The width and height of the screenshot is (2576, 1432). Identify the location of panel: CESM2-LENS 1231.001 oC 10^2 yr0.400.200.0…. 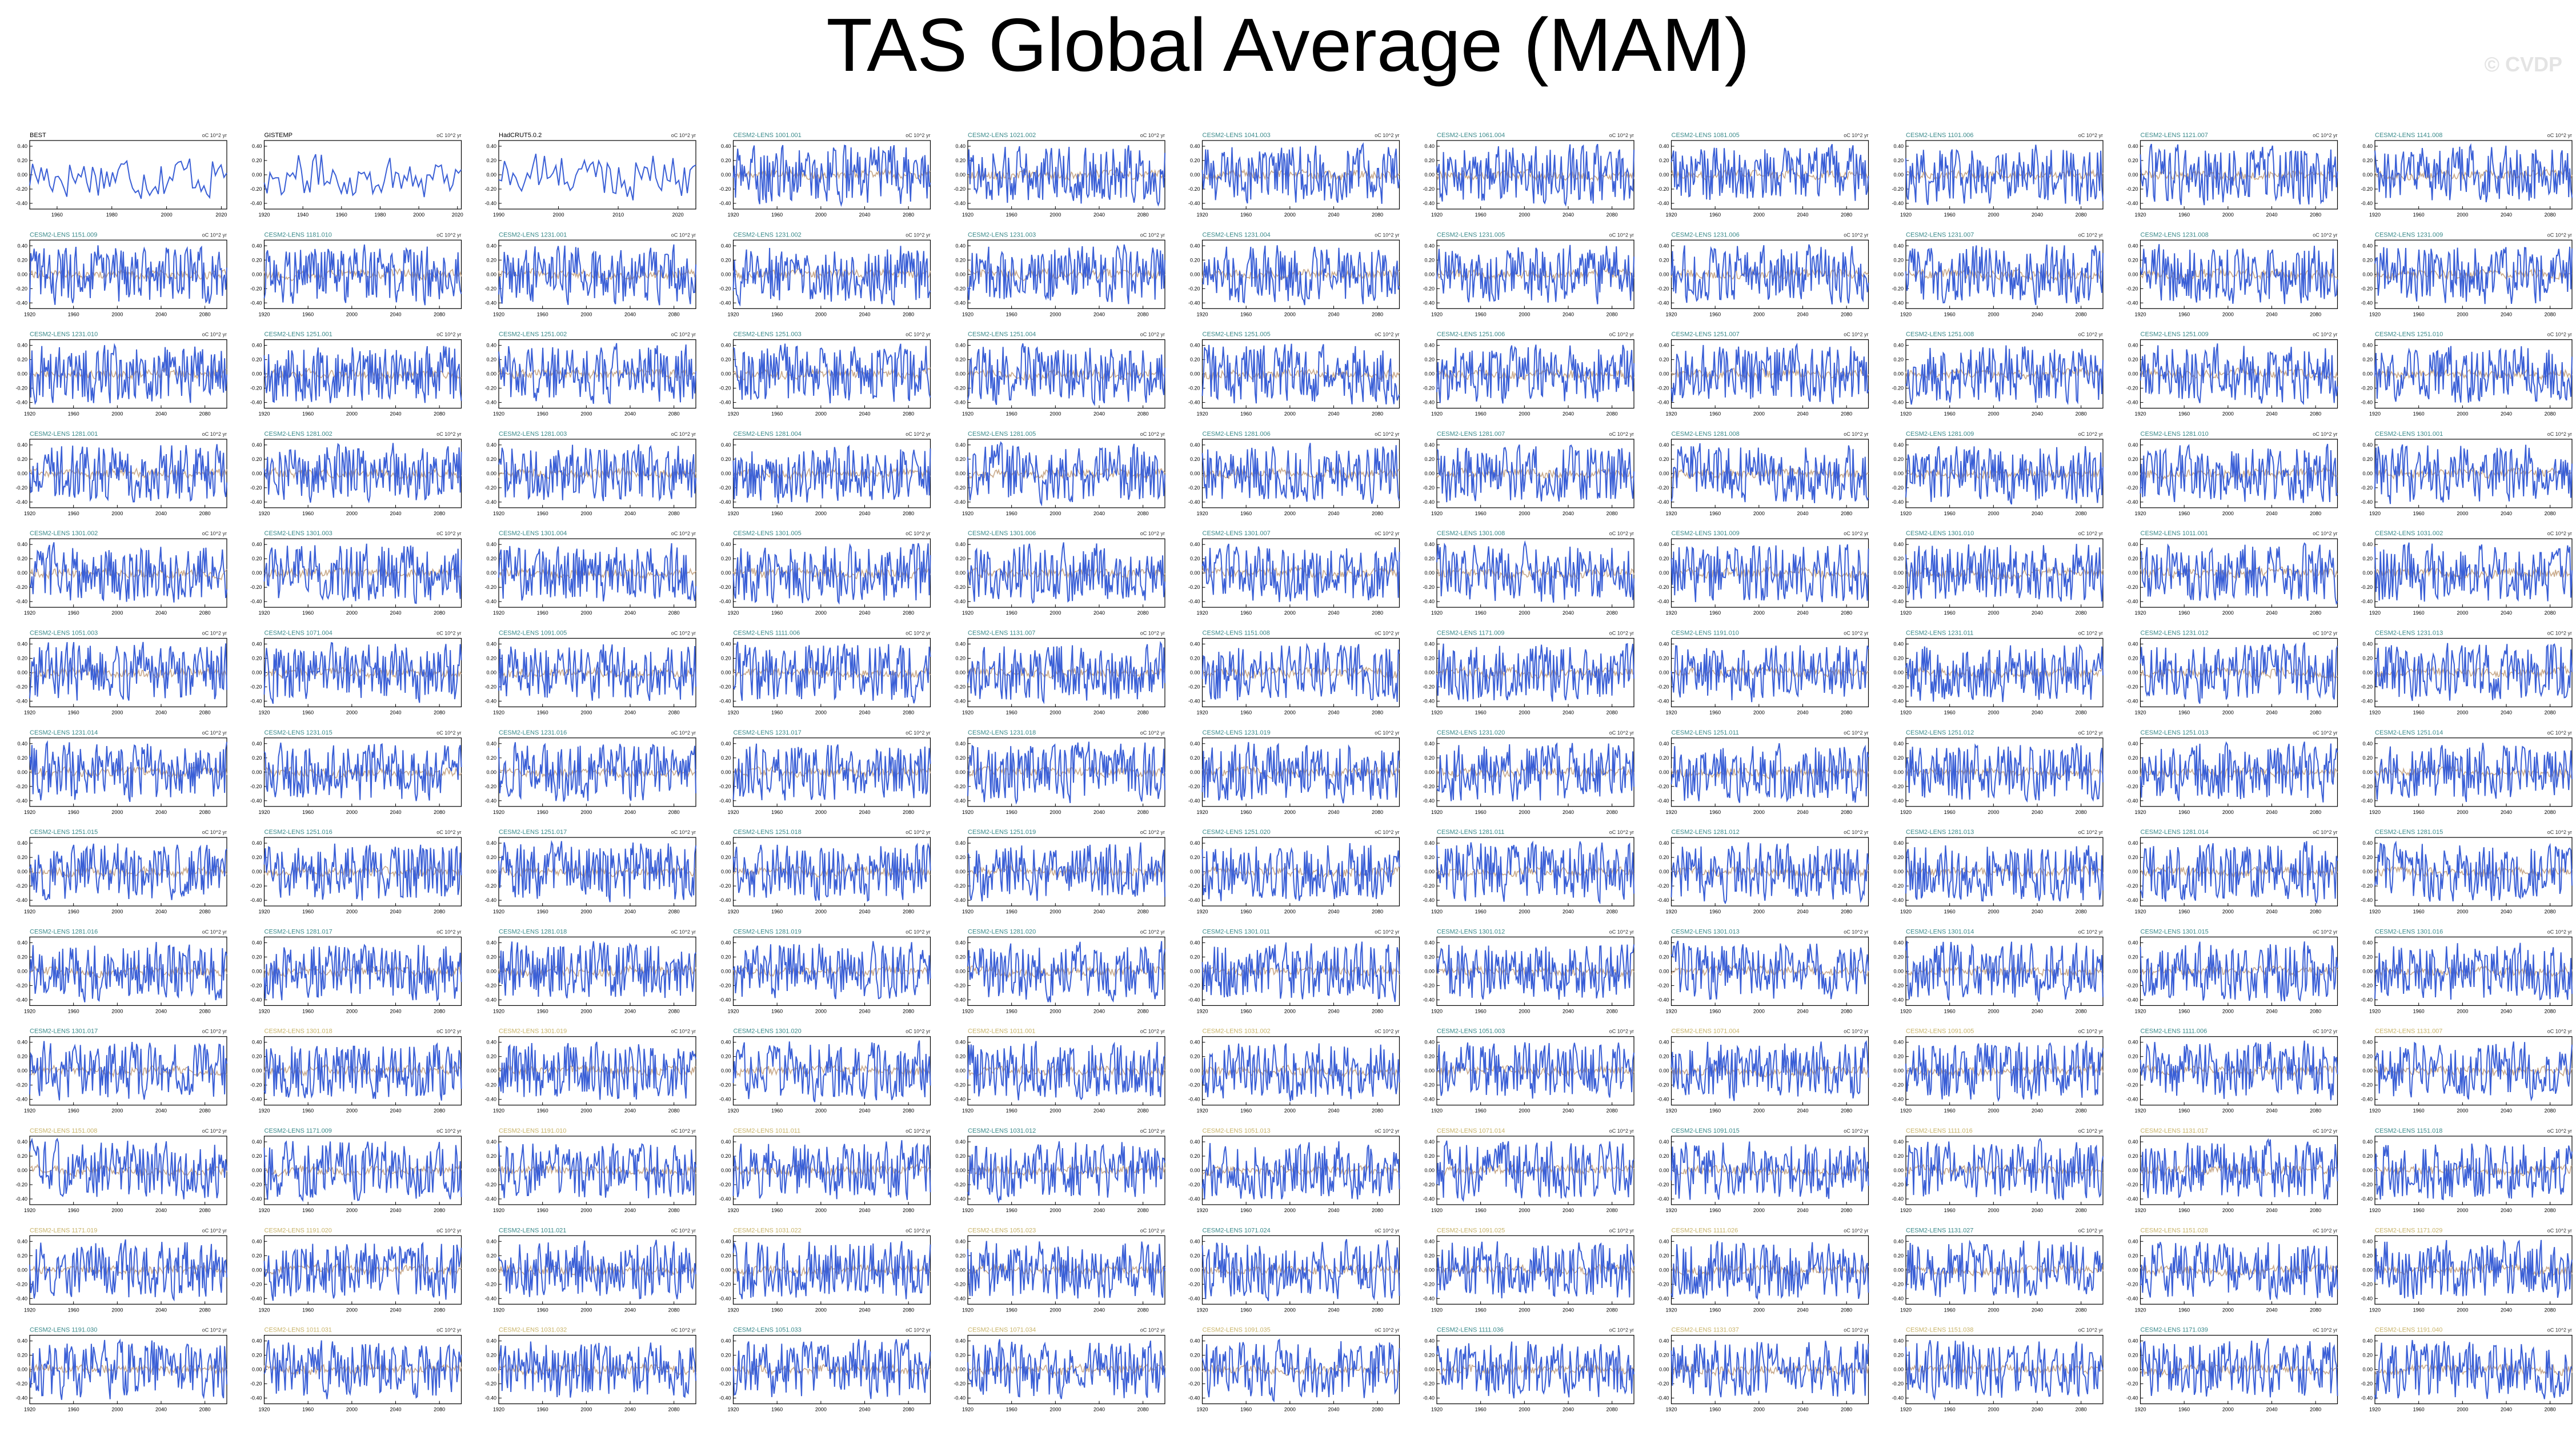
(590, 274).